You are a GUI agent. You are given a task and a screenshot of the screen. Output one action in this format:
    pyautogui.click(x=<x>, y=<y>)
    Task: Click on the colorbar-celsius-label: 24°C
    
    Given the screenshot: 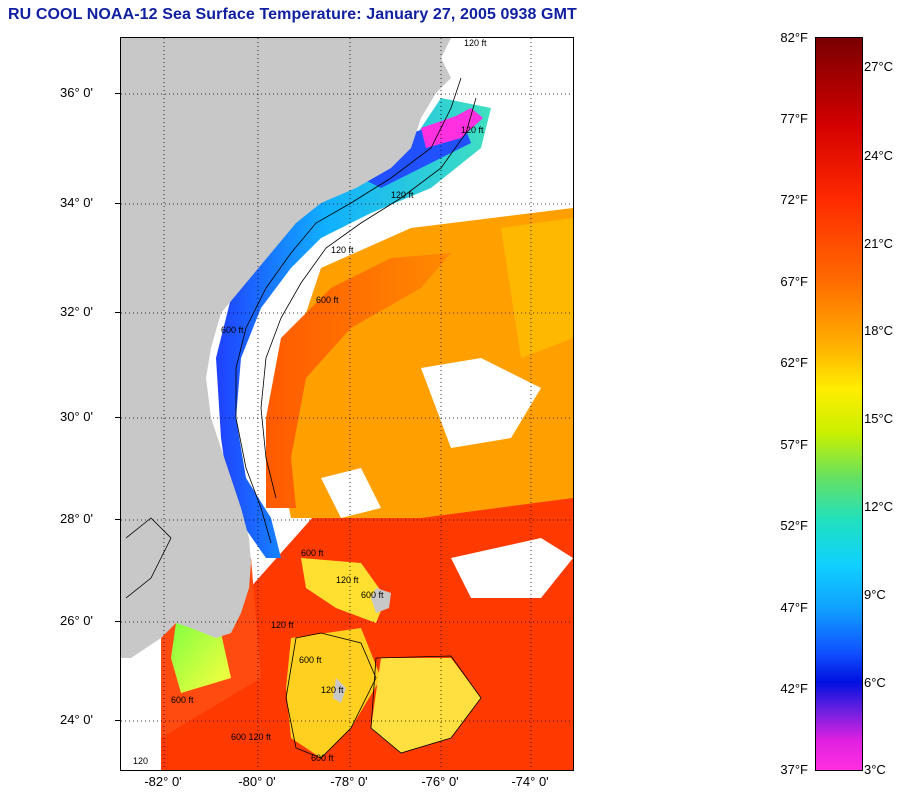 What is the action you would take?
    pyautogui.click(x=879, y=155)
    